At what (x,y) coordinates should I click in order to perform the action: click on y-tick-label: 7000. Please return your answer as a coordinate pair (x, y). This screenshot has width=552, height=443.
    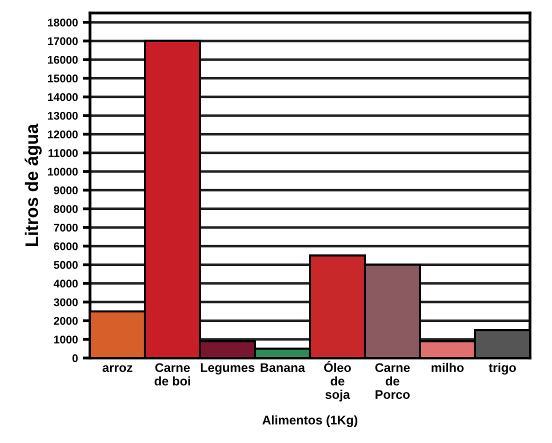
    Looking at the image, I should click on (66, 228).